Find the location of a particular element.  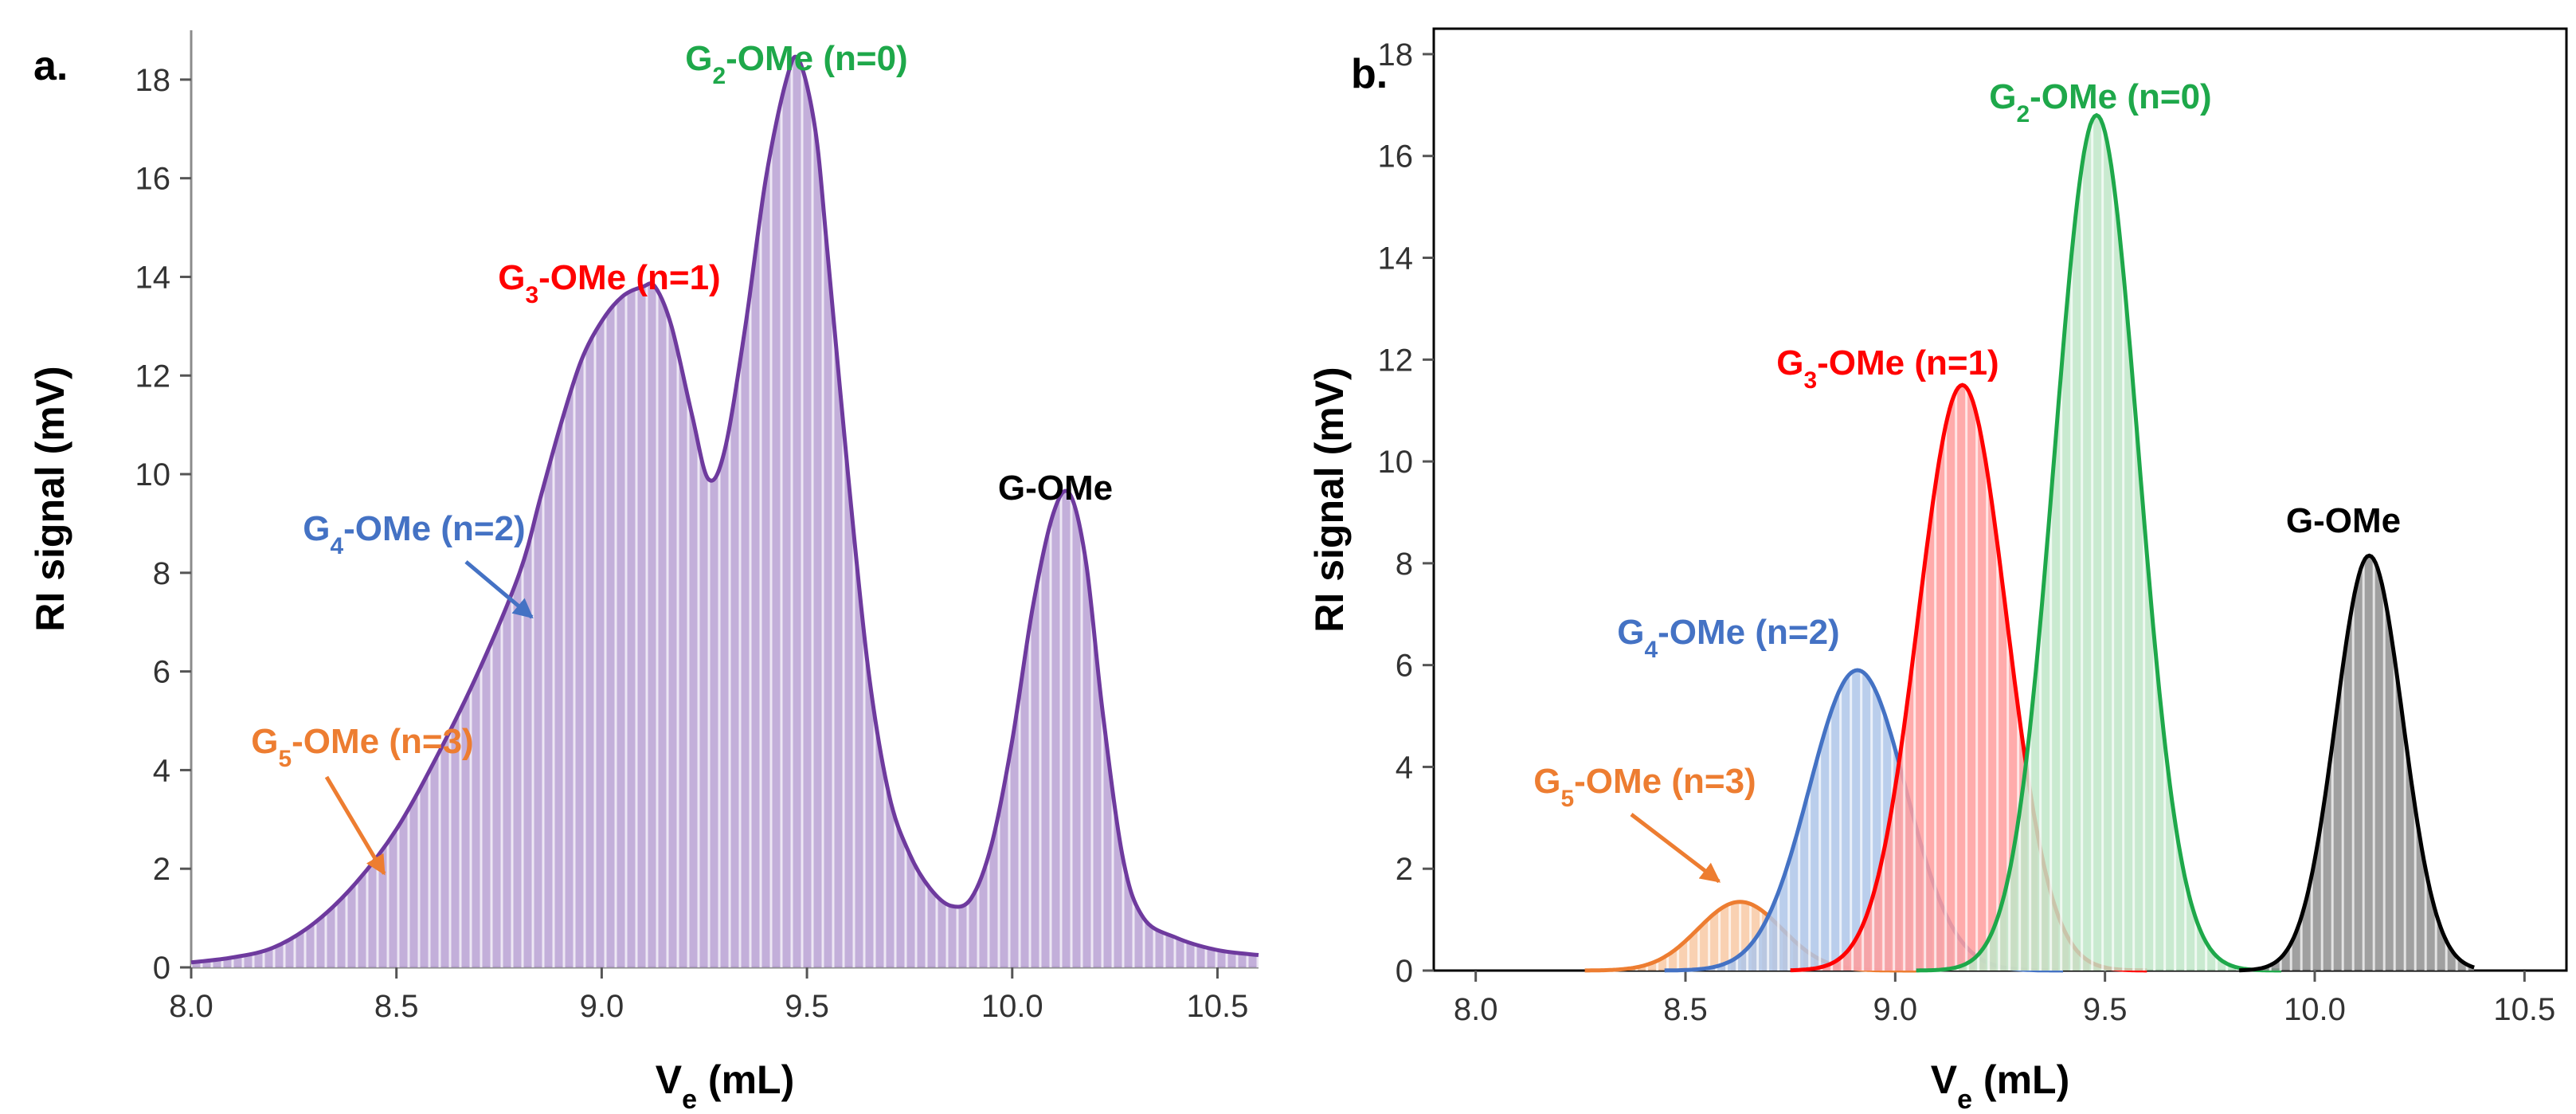

b-series-2-area-fill is located at coordinates (1968, 678).